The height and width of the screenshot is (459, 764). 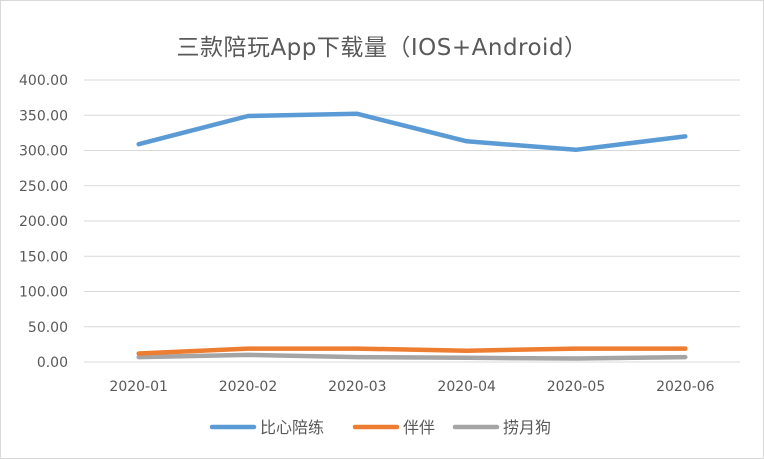 What do you see at coordinates (419, 427) in the screenshot?
I see `legend-label: 伴伴` at bounding box center [419, 427].